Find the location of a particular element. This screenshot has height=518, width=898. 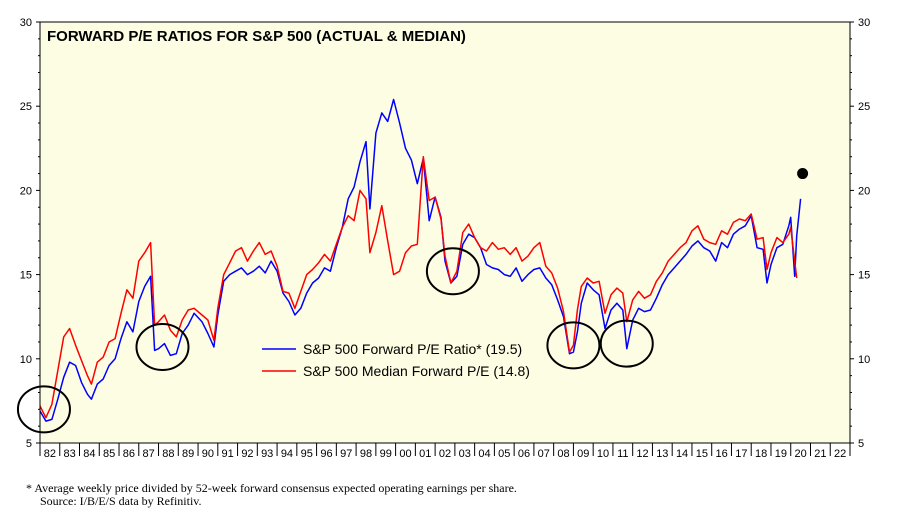

x-tick-label: 17 is located at coordinates (741, 454).